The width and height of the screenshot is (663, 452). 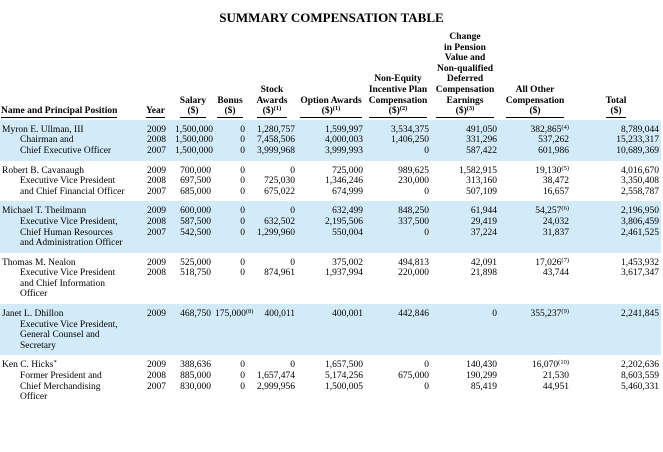 What do you see at coordinates (272, 111) in the screenshot?
I see `header-line: ($)(1)` at bounding box center [272, 111].